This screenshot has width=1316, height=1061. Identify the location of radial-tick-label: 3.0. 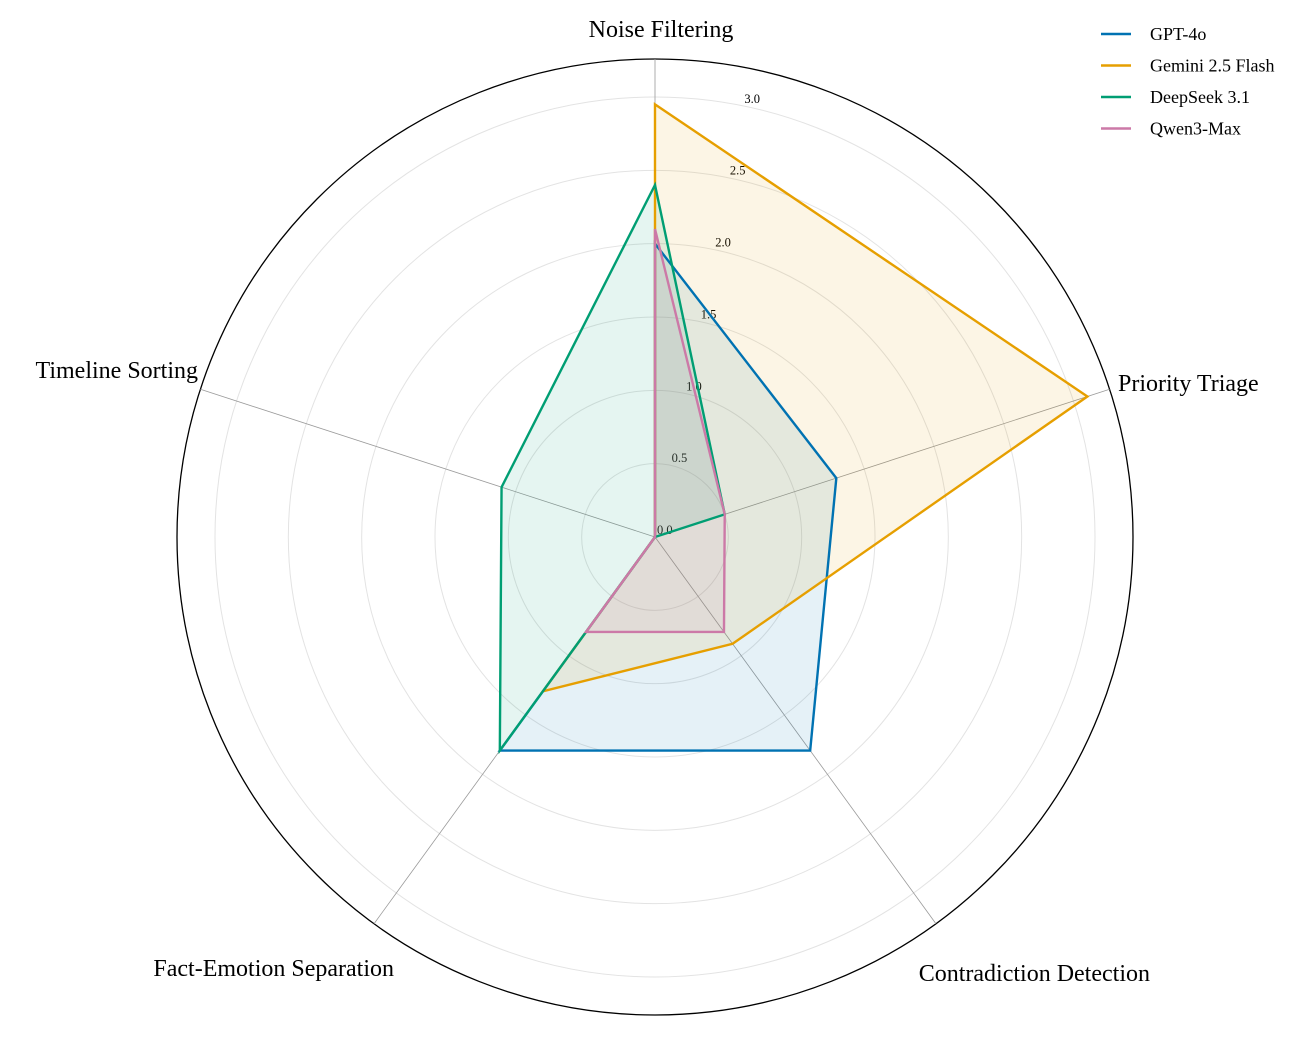
(752, 99).